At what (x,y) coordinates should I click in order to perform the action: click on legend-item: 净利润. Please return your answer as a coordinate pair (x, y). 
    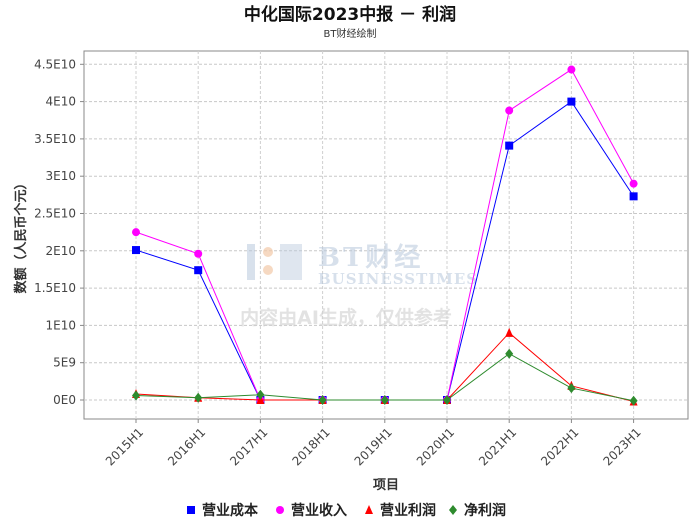
    Looking at the image, I should click on (477, 510).